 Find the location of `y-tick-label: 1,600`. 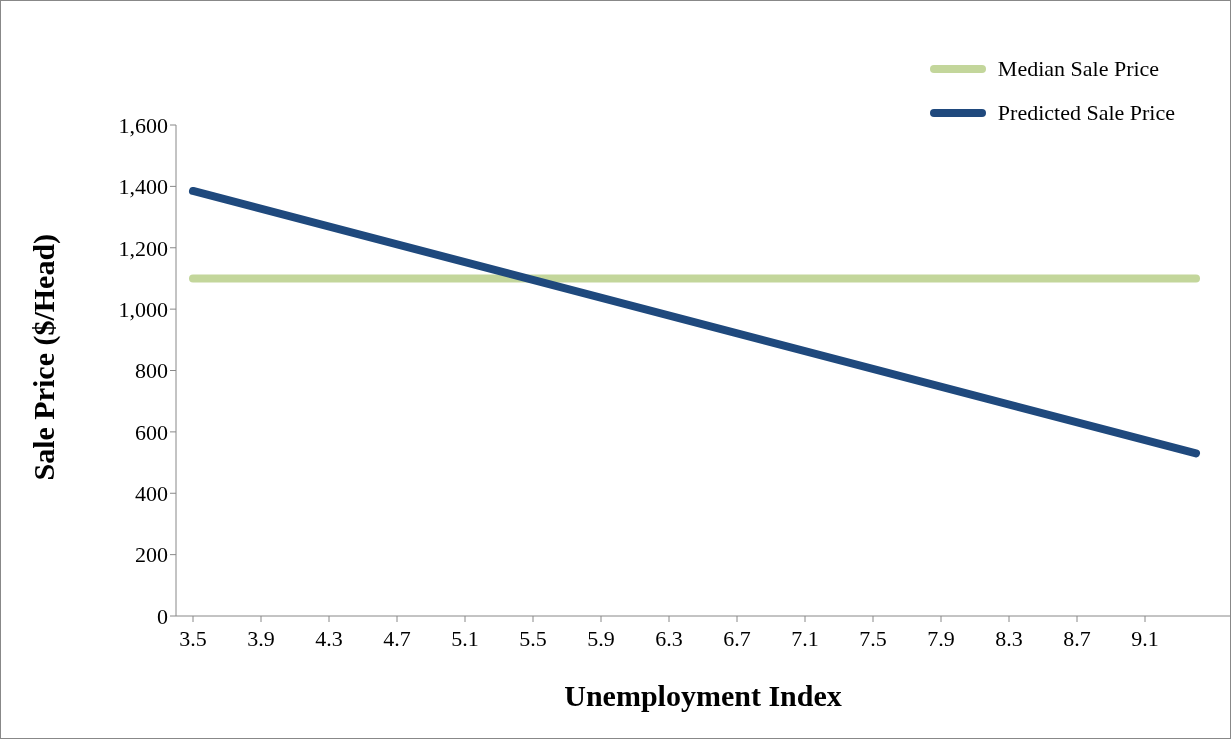

y-tick-label: 1,600 is located at coordinates (143, 125).